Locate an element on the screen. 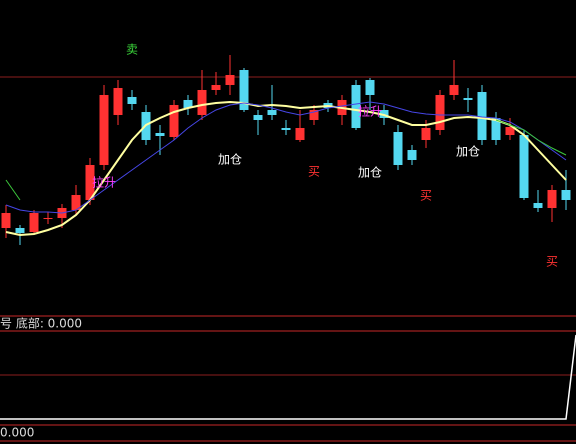 This screenshot has height=444, width=576. indicator-bottom-label: 0.000 is located at coordinates (17, 433).